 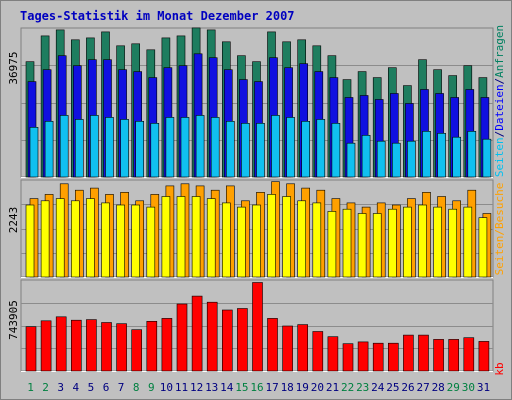 What do you see at coordinates (362, 387) in the screenshot?
I see `day-label-23: 23` at bounding box center [362, 387].